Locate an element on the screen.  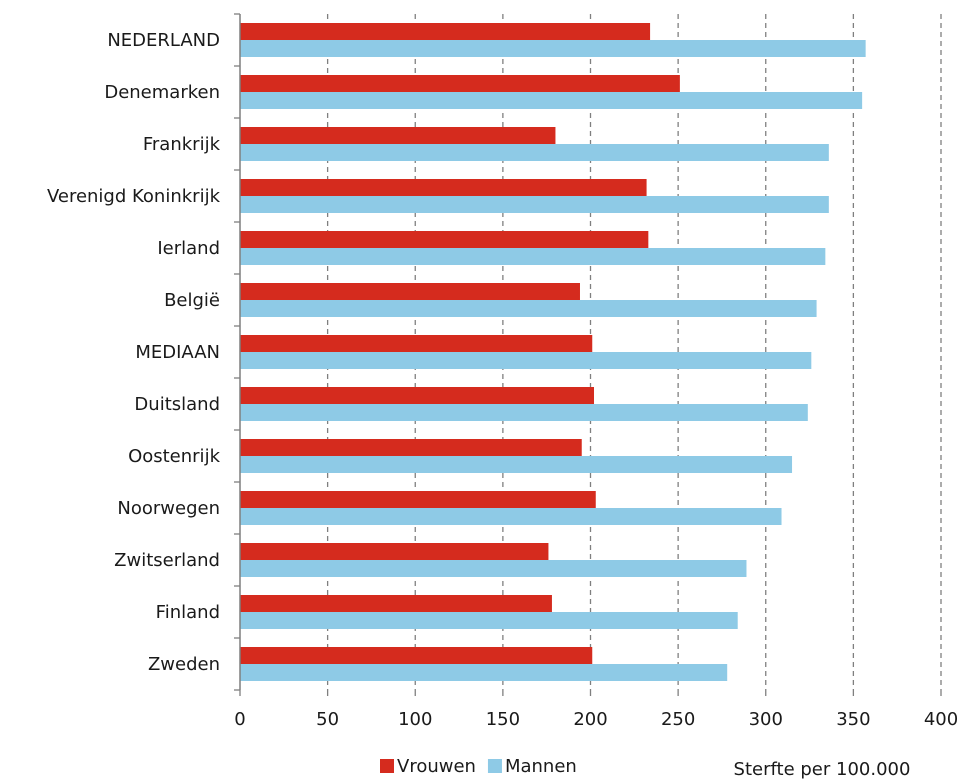
x-tick-label: 350 is located at coordinates (853, 719).